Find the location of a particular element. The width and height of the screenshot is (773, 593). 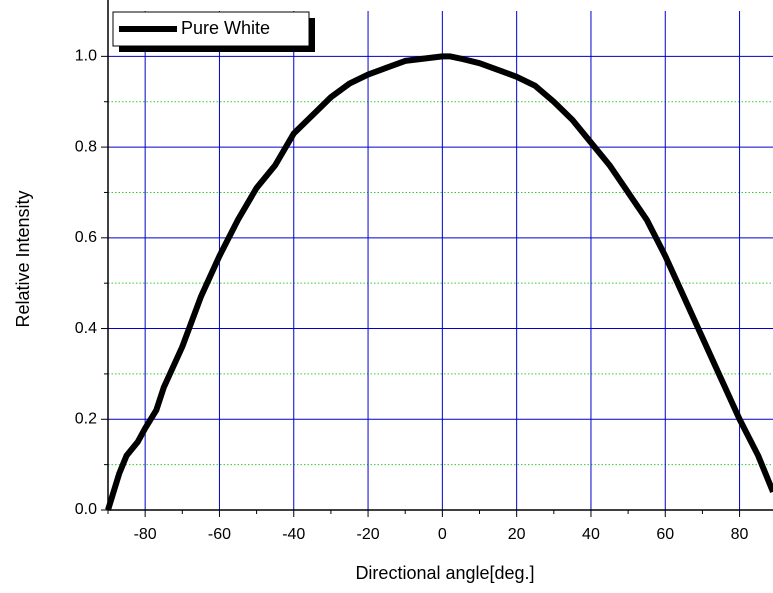

x-tick-label: 80 is located at coordinates (740, 534).